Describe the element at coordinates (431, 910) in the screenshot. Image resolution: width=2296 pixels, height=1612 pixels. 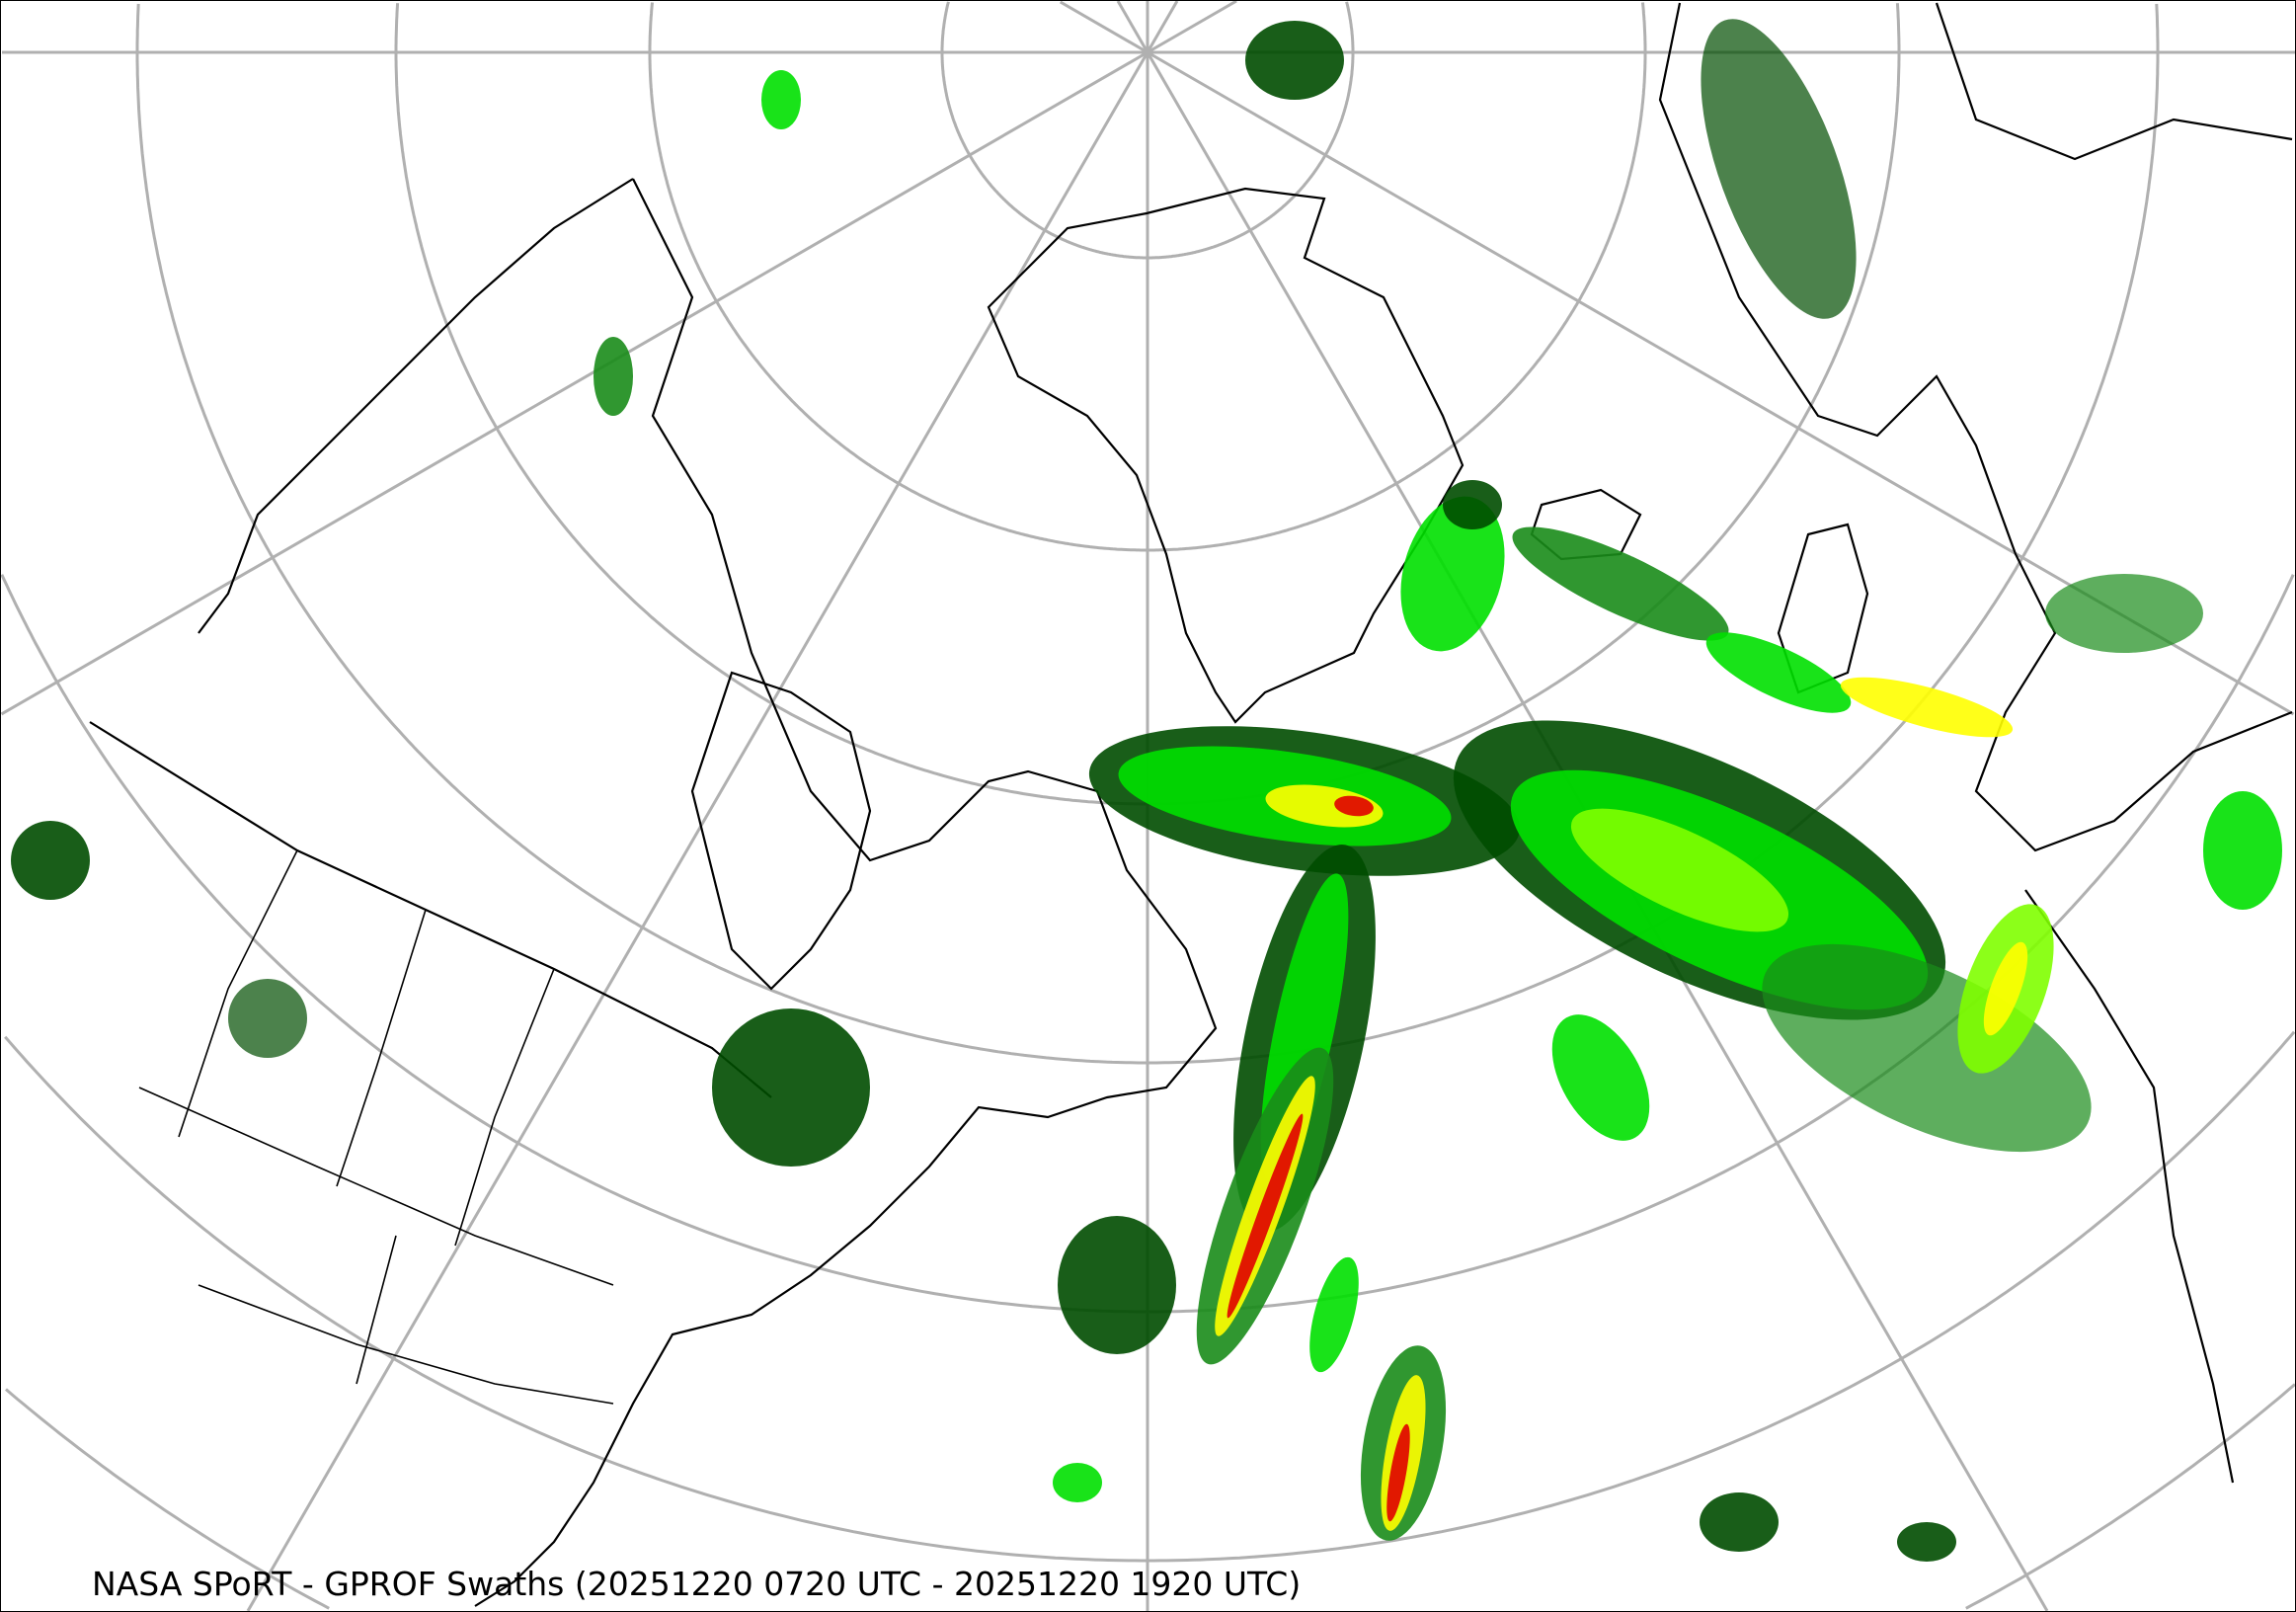
I see `us-canada-border` at that location.